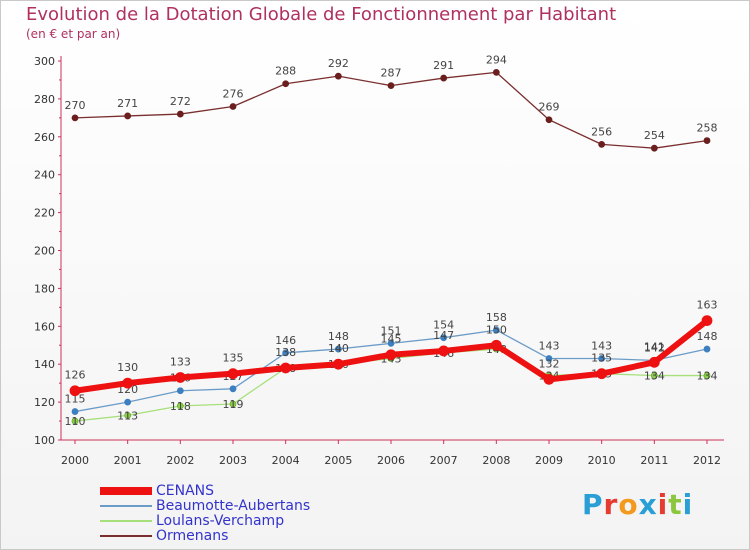 This screenshot has width=750, height=550. What do you see at coordinates (654, 346) in the screenshot?
I see `data-label-cenans: 141` at bounding box center [654, 346].